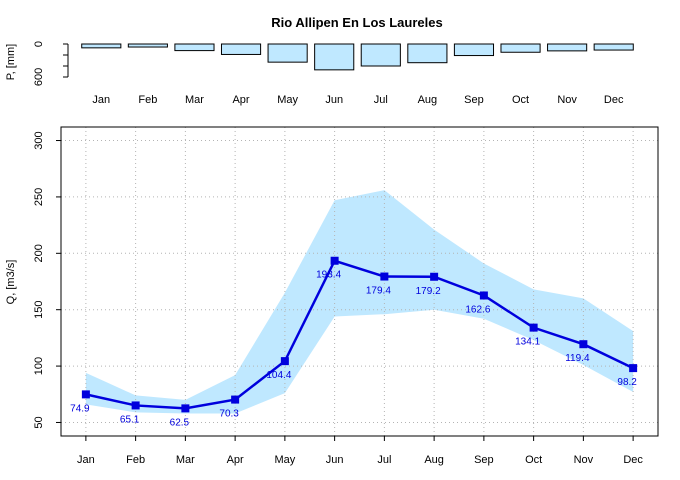  I want to click on flow-x-tick-label: Apr, so click(235, 460).